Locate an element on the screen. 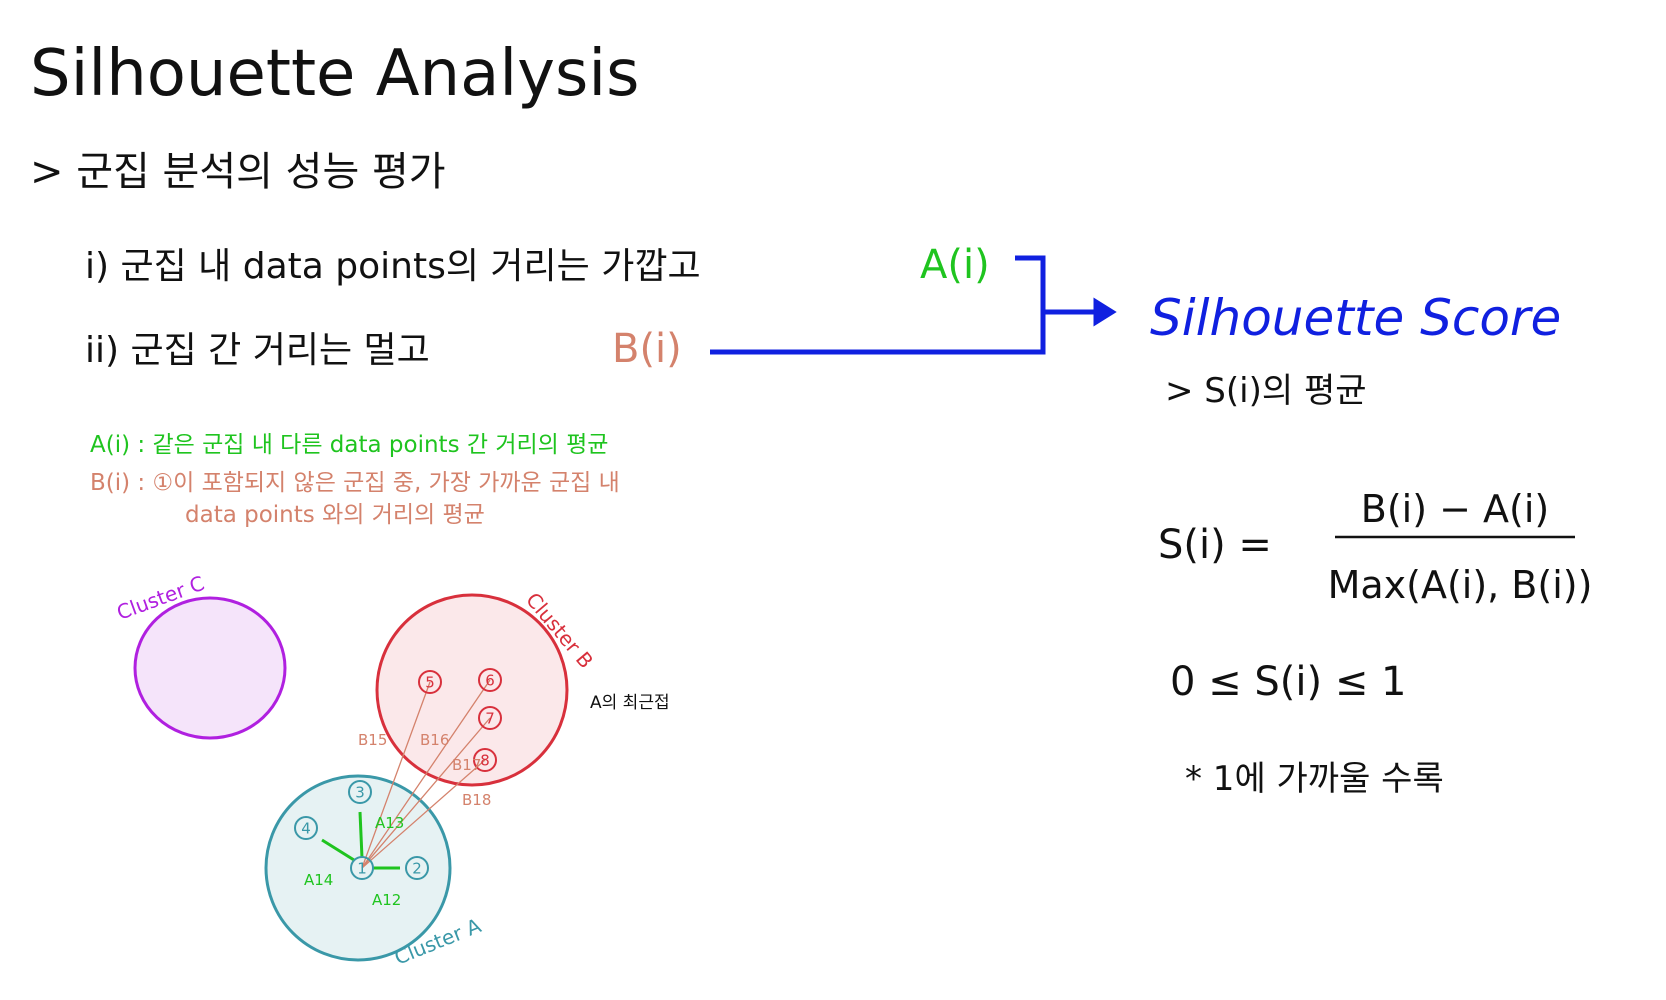 This screenshot has height=1000, width=1666. cluster-b is located at coordinates (472, 690).